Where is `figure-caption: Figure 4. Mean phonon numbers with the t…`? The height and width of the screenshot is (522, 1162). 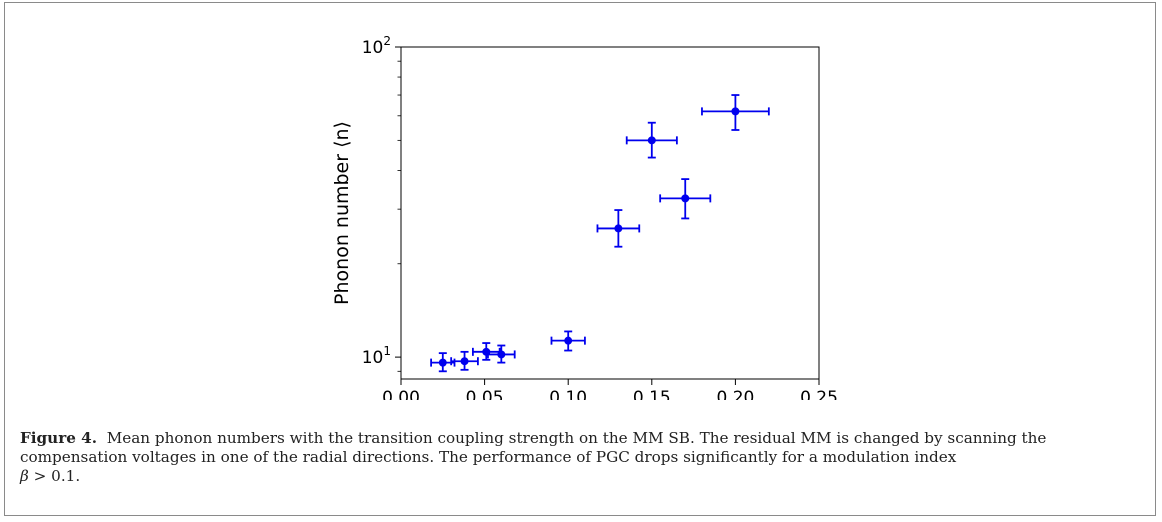 figure-caption: Figure 4. Mean phonon numbers with the t… is located at coordinates (582, 457).